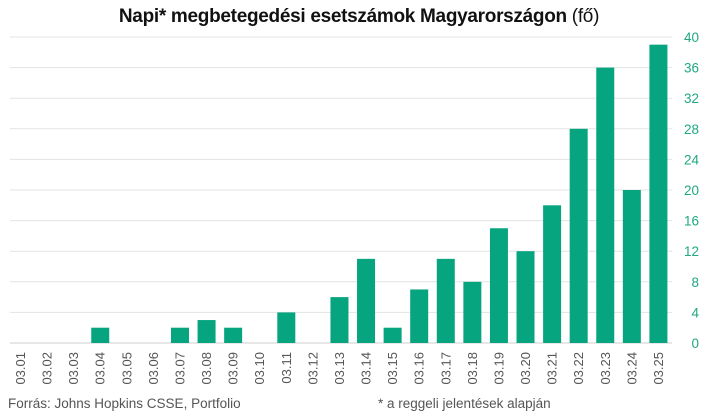 This screenshot has height=415, width=718. Describe the element at coordinates (126, 368) in the screenshot. I see `x-tick-label: 03.05` at that location.